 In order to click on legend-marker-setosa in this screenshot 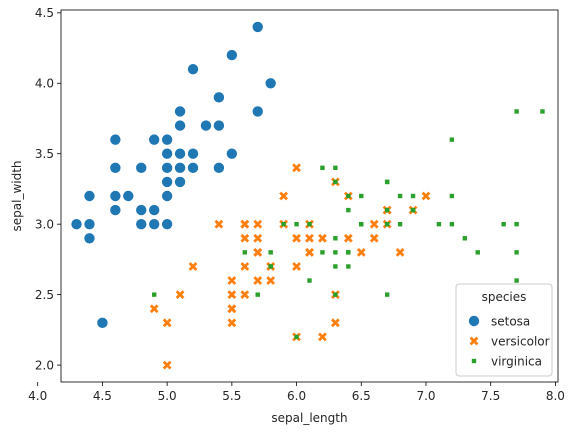, I will do `click(473, 320)`.